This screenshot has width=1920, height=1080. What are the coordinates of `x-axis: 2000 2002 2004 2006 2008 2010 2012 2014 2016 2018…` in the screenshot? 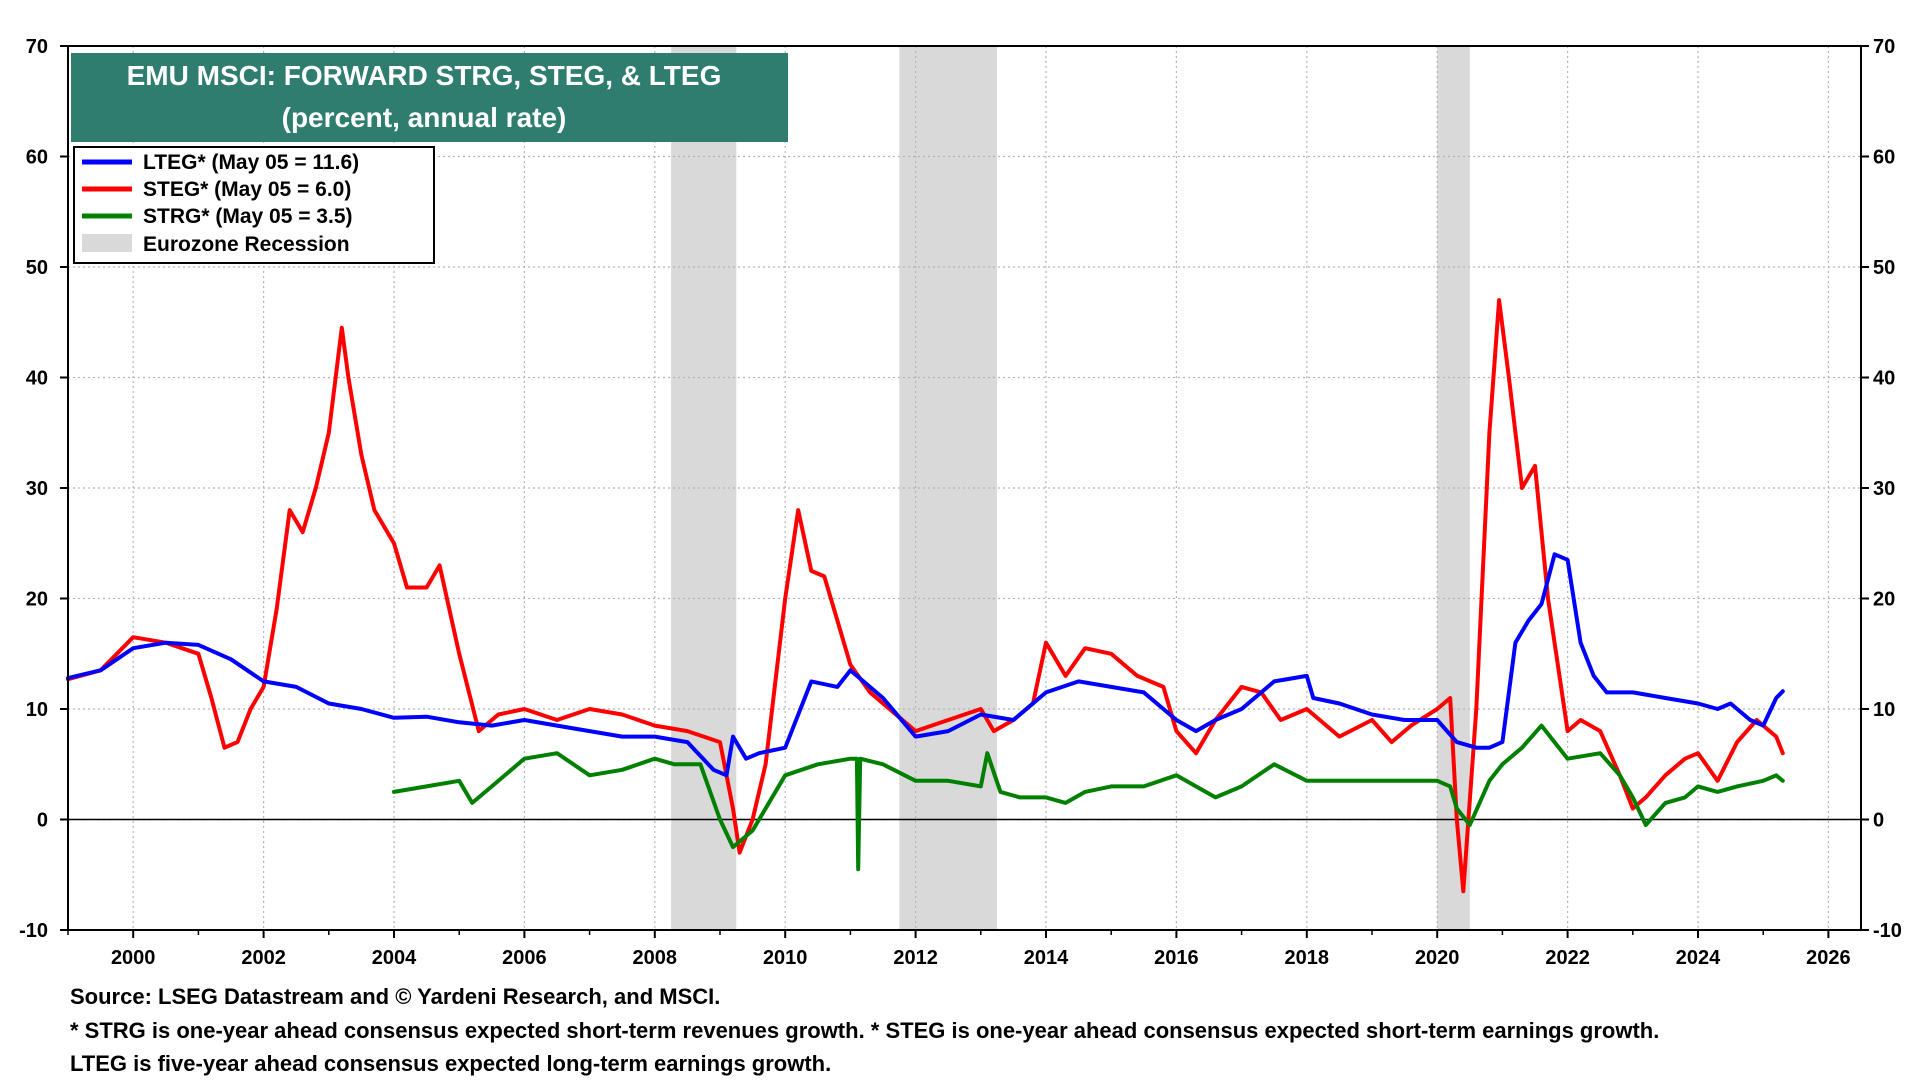 It's located at (959, 949).